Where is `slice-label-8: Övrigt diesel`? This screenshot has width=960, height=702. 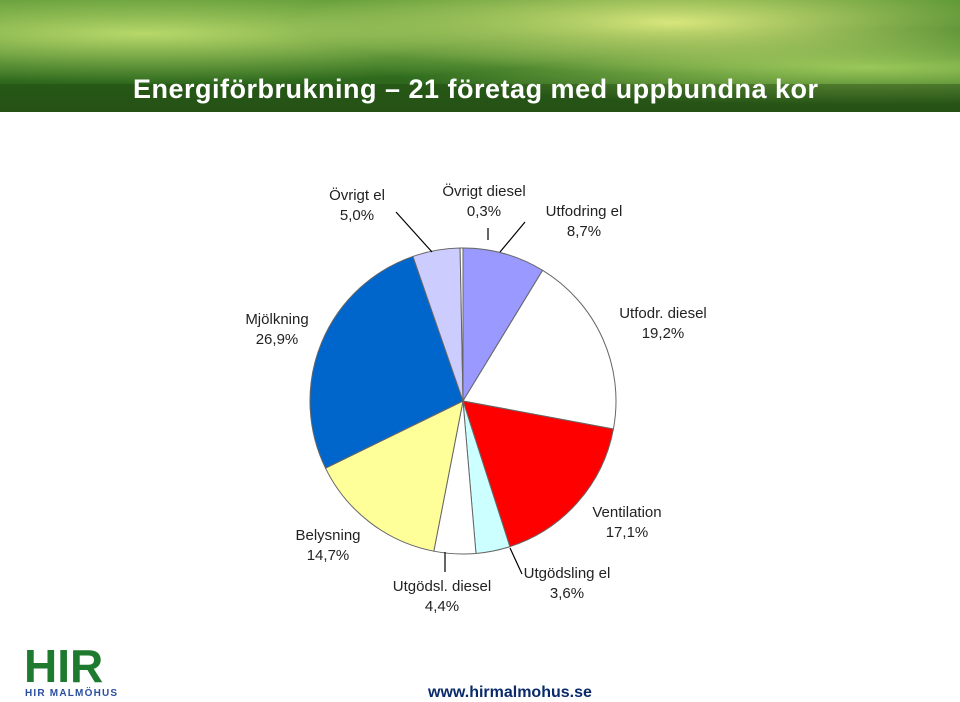 slice-label-8: Övrigt diesel is located at coordinates (483, 191).